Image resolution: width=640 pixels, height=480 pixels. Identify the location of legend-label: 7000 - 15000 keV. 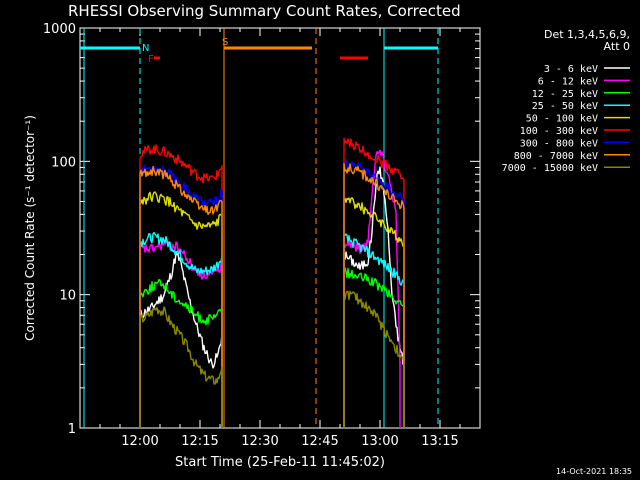
(550, 168).